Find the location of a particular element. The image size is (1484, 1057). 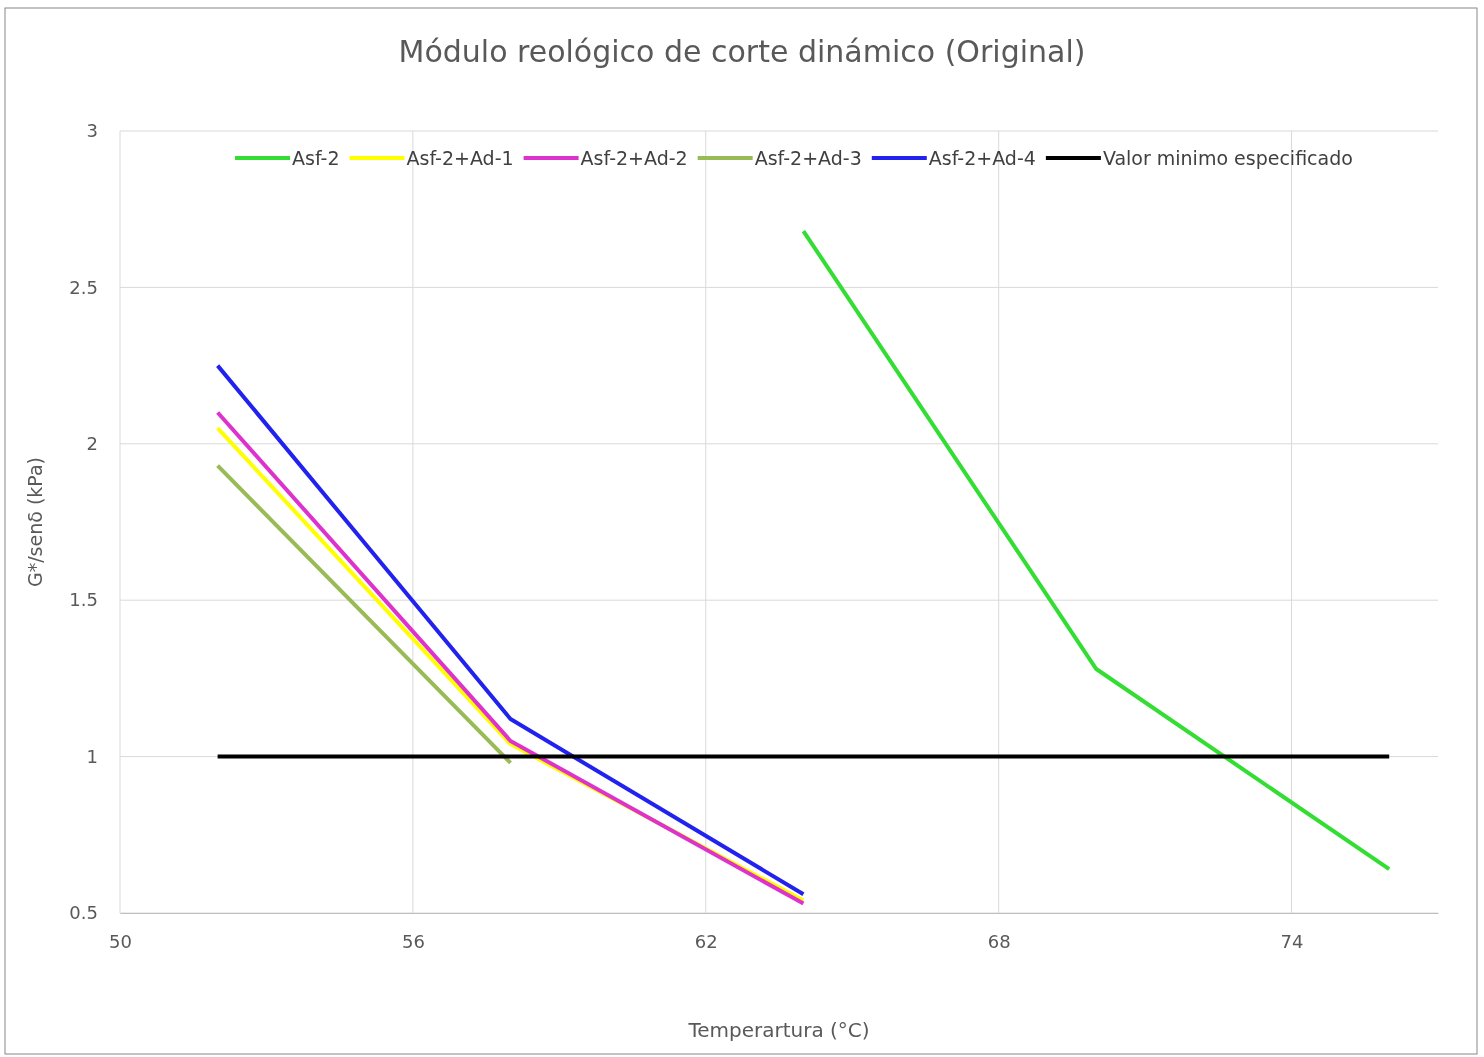

legend-label: Asf-2 is located at coordinates (316, 158).